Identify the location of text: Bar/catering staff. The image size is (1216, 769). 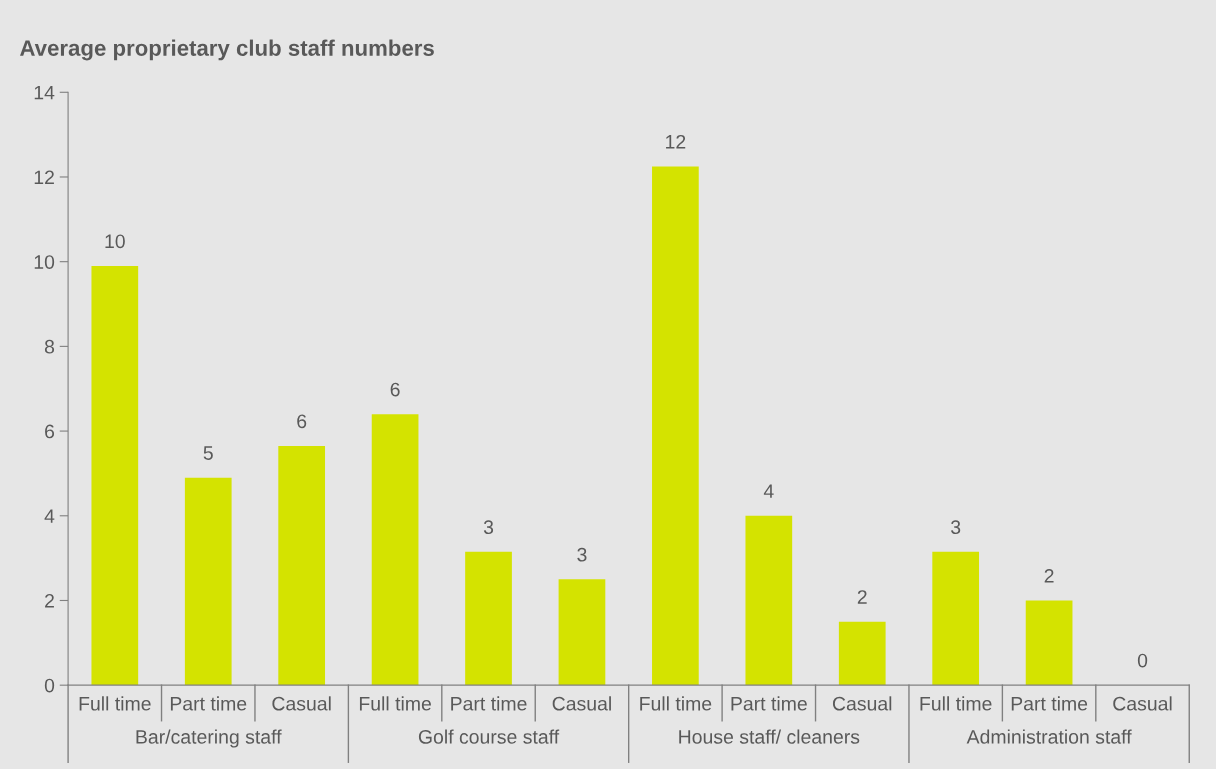
(209, 738).